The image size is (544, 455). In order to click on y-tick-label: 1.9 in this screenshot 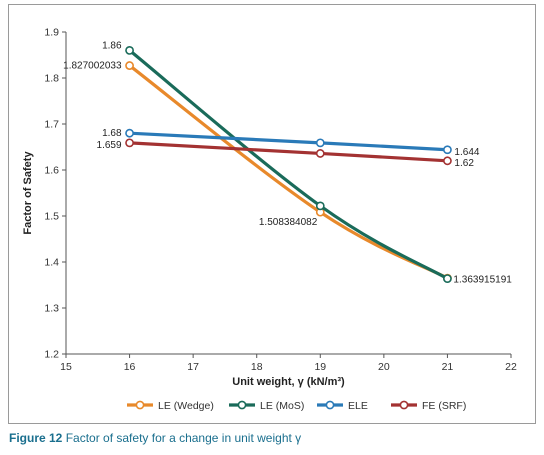, I will do `click(51, 33)`.